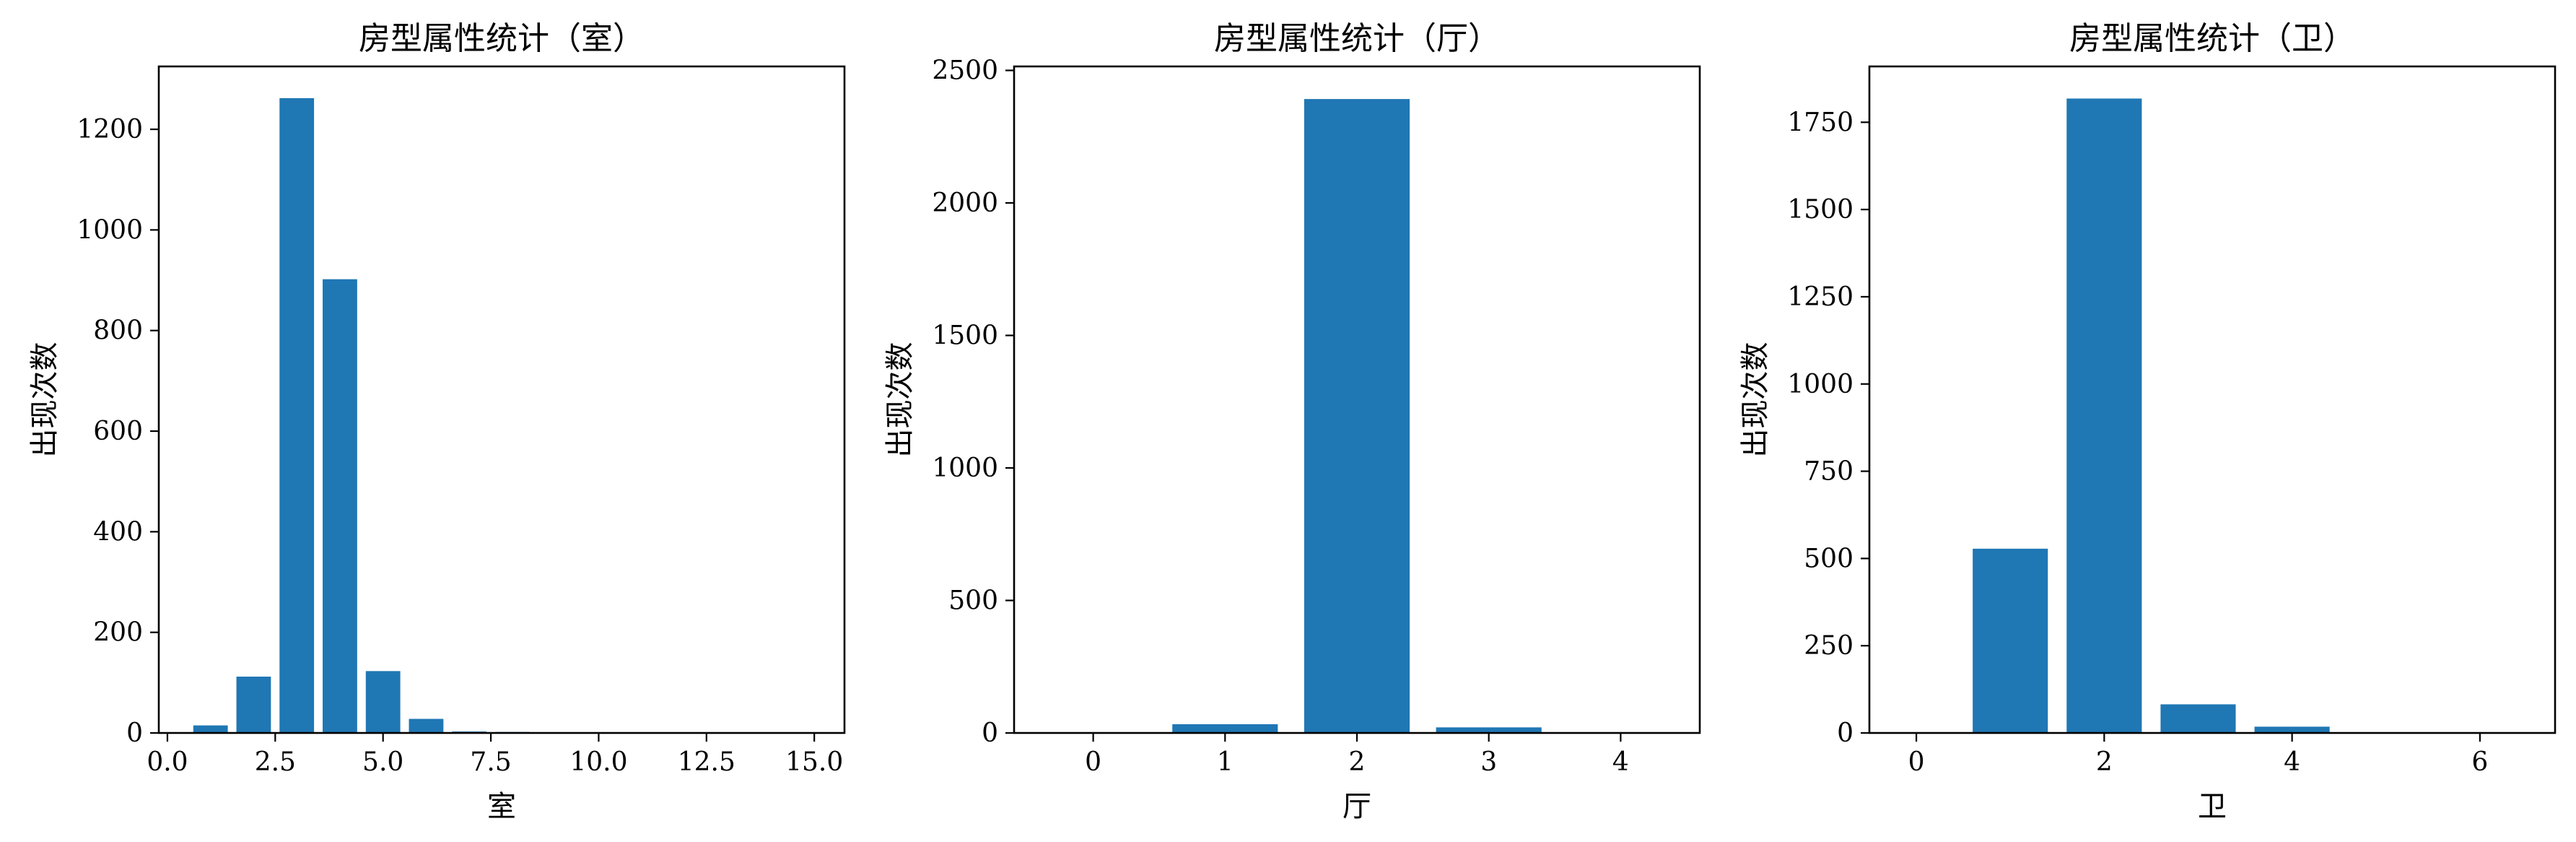 This screenshot has width=2576, height=842. Describe the element at coordinates (2212, 38) in the screenshot. I see `chart-title: 房型属性统计（卫）` at that location.